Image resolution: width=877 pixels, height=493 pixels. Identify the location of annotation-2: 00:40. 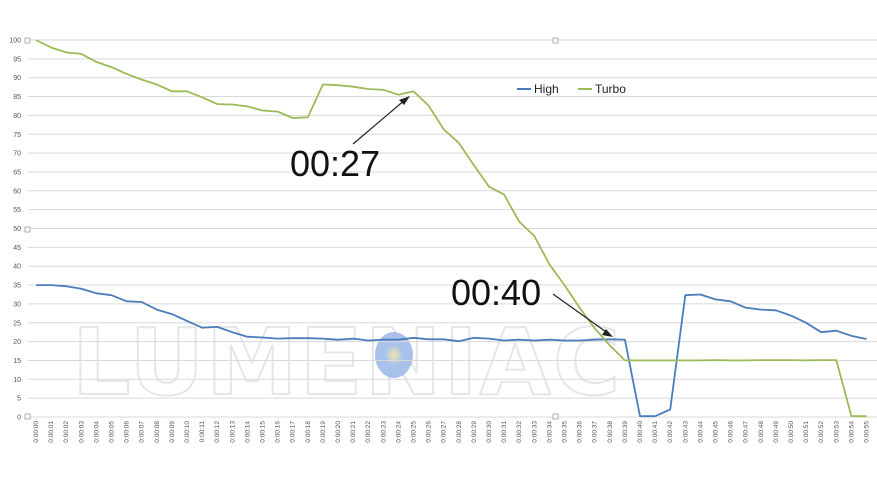
(532, 304).